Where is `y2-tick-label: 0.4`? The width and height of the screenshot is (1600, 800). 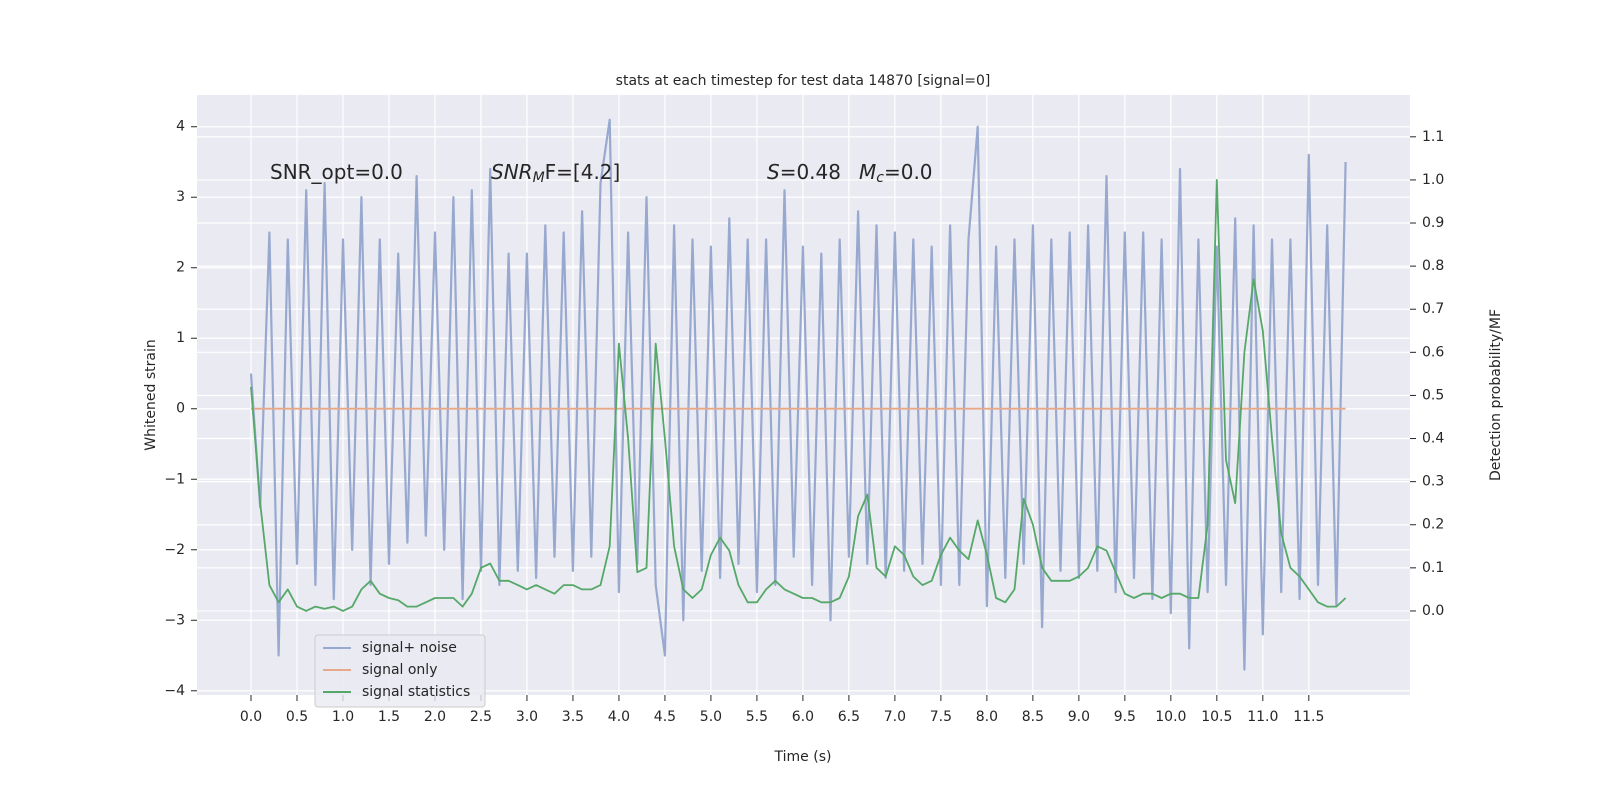 y2-tick-label: 0.4 is located at coordinates (1433, 439).